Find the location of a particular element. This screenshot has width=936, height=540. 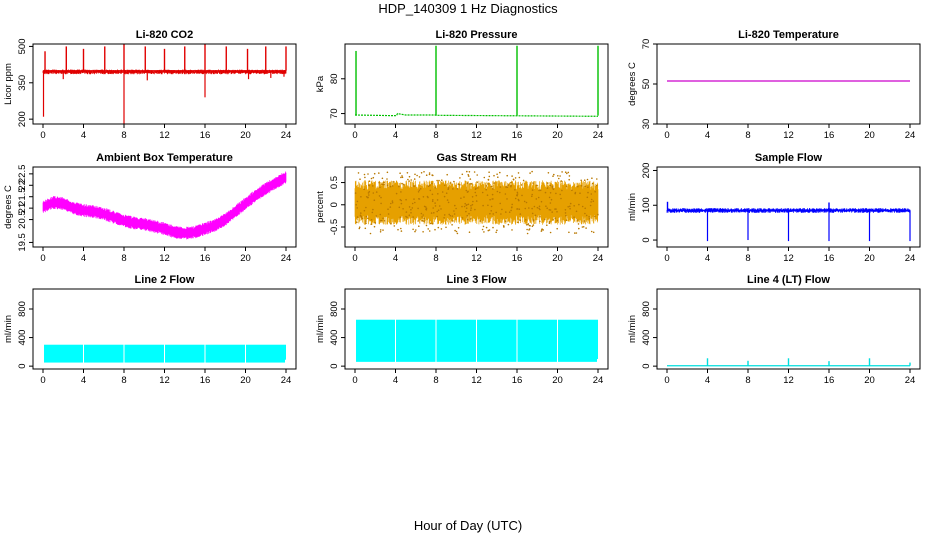

x-tick-label: 0 is located at coordinates (666, 380).